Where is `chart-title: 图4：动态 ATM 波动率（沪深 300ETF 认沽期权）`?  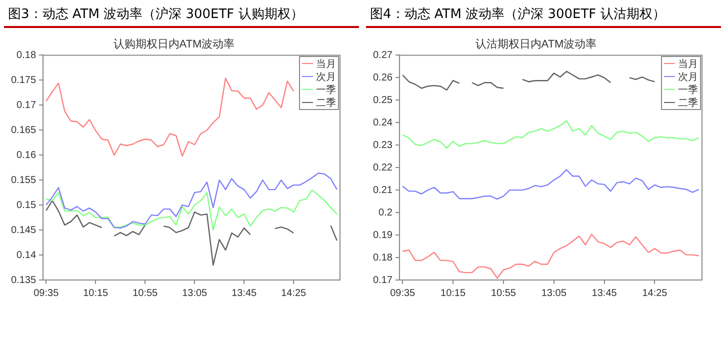
chart-title: 图4：动态 ATM 波动率（沪深 300ETF 认沽期权） is located at coordinates (543, 16).